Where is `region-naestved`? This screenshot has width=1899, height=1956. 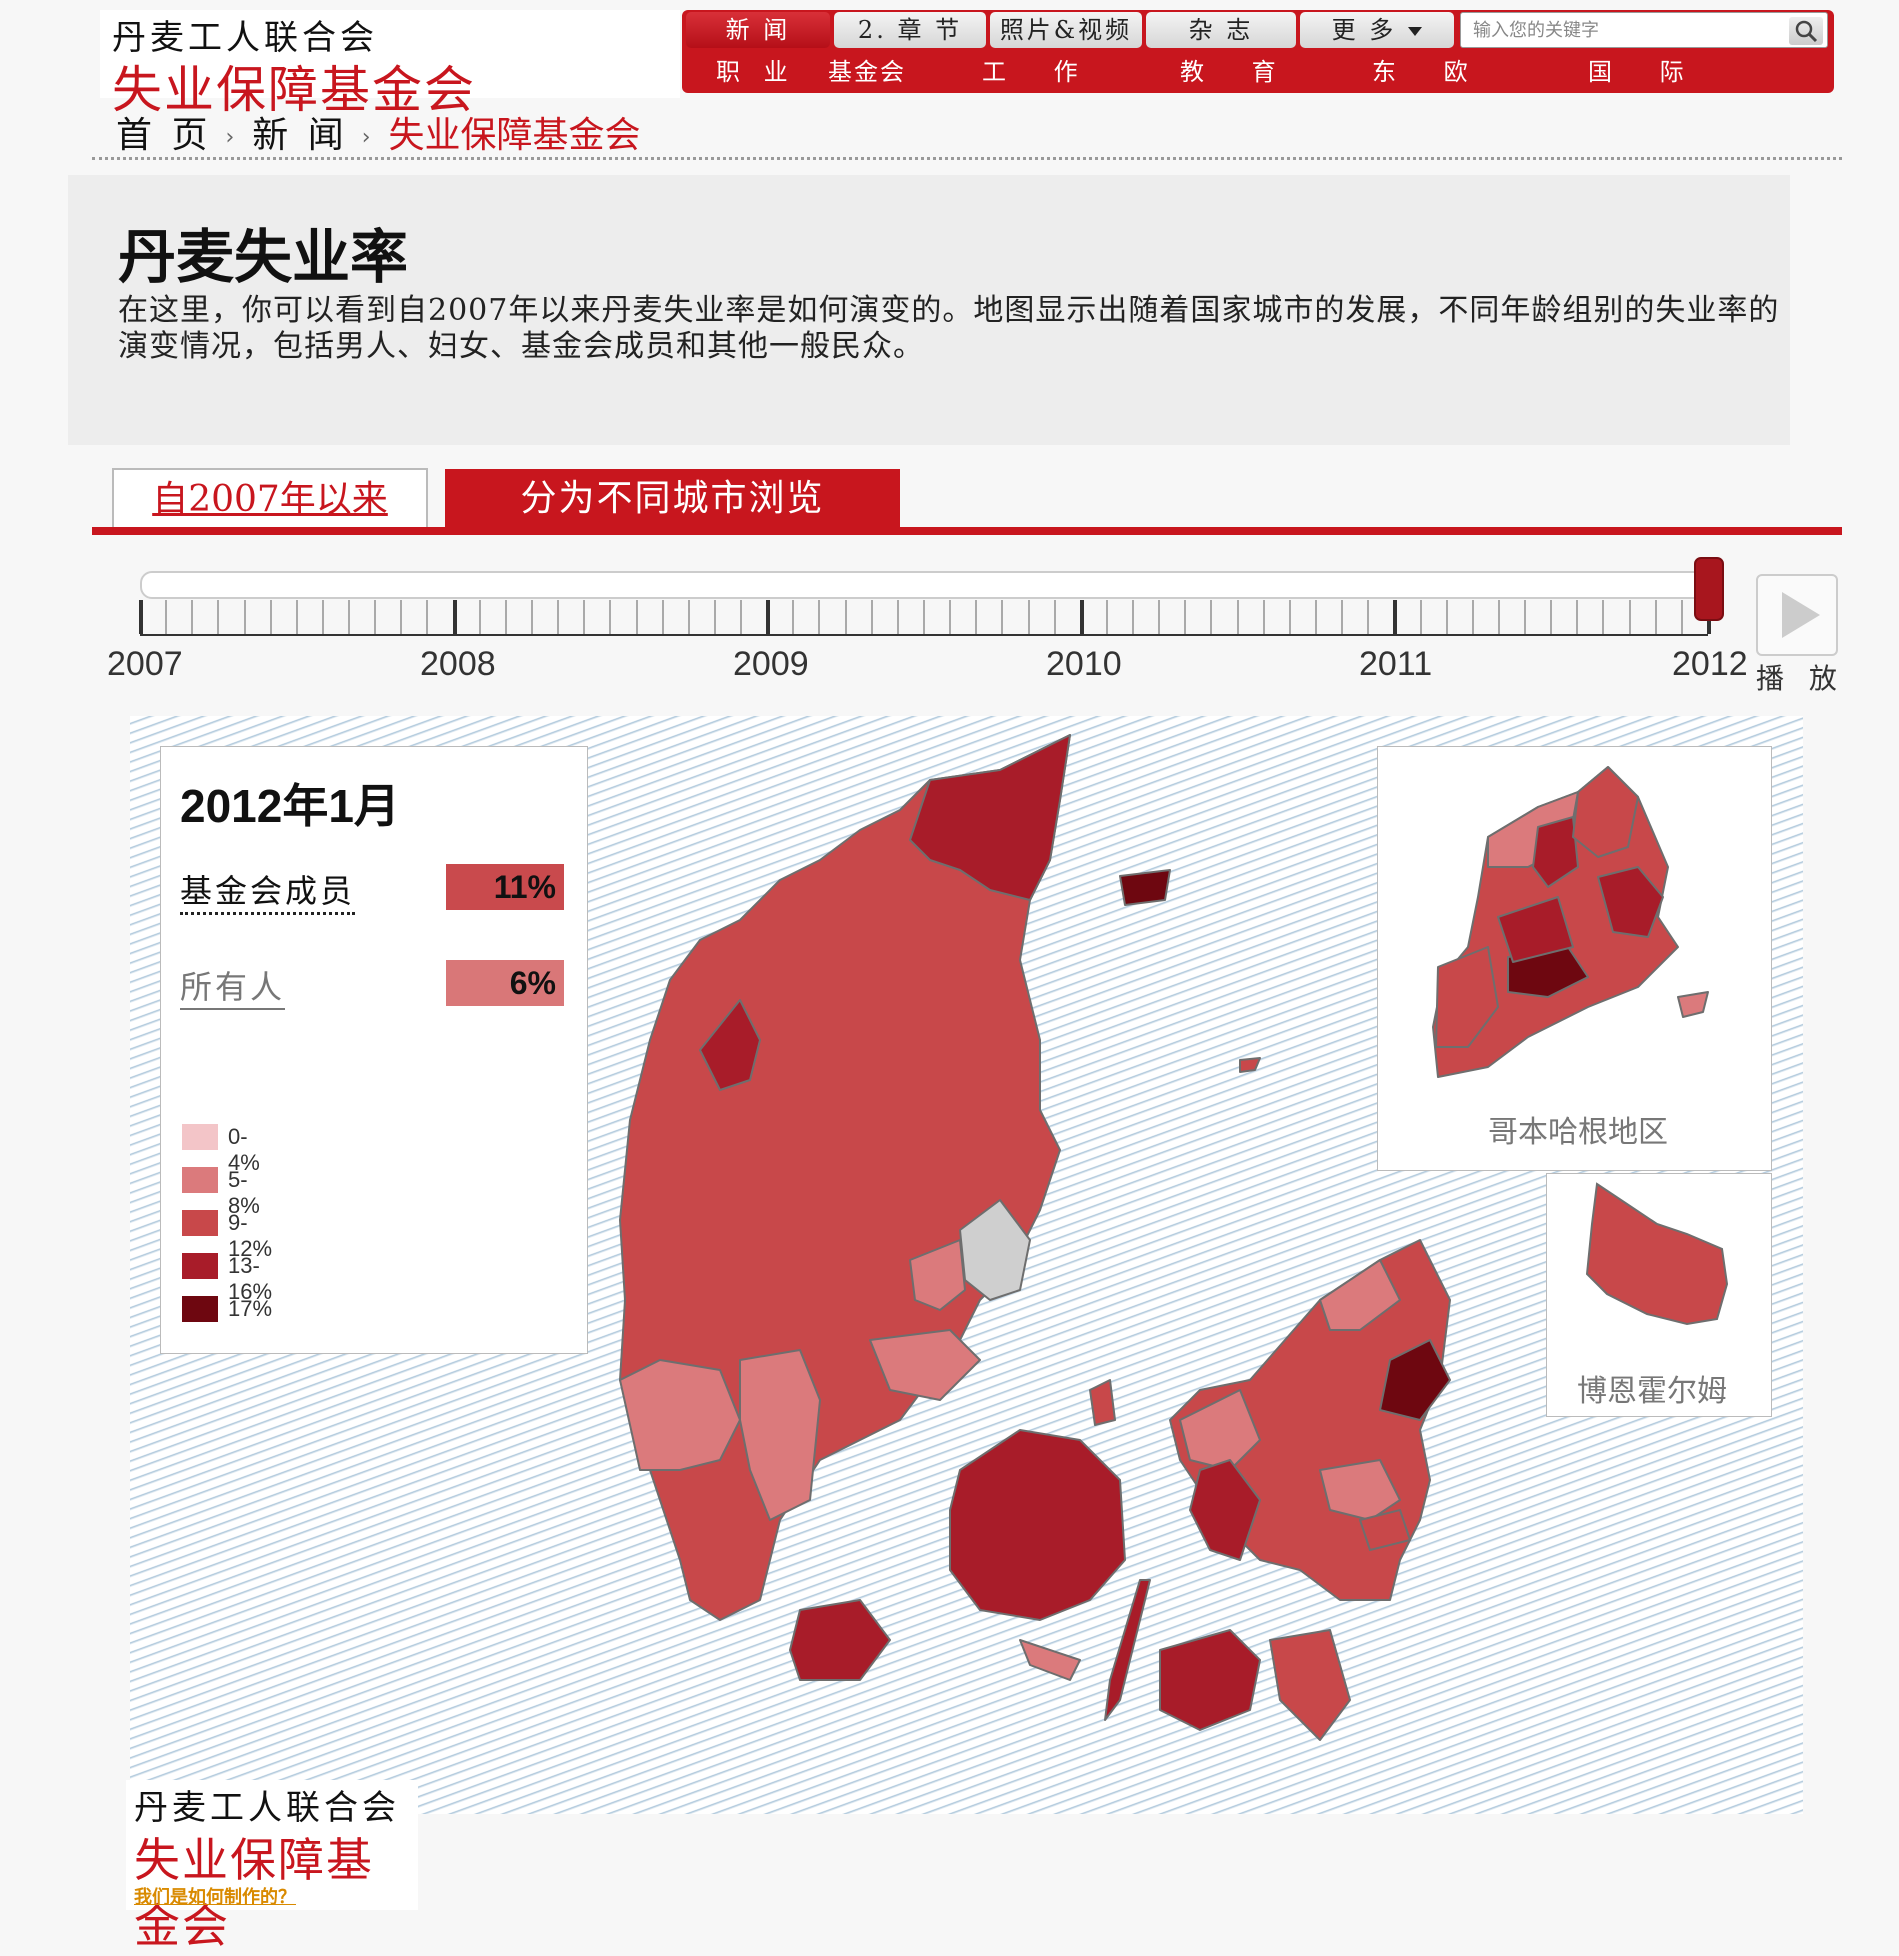
region-naestved is located at coordinates (1360, 1490).